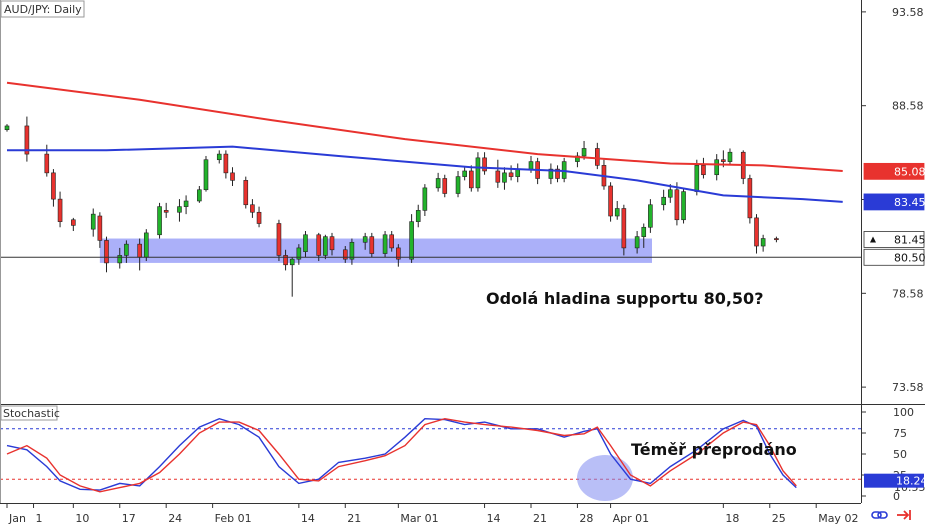 The height and width of the screenshot is (525, 925). Describe the element at coordinates (779, 518) in the screenshot. I see `time-tick-label: 25` at that location.